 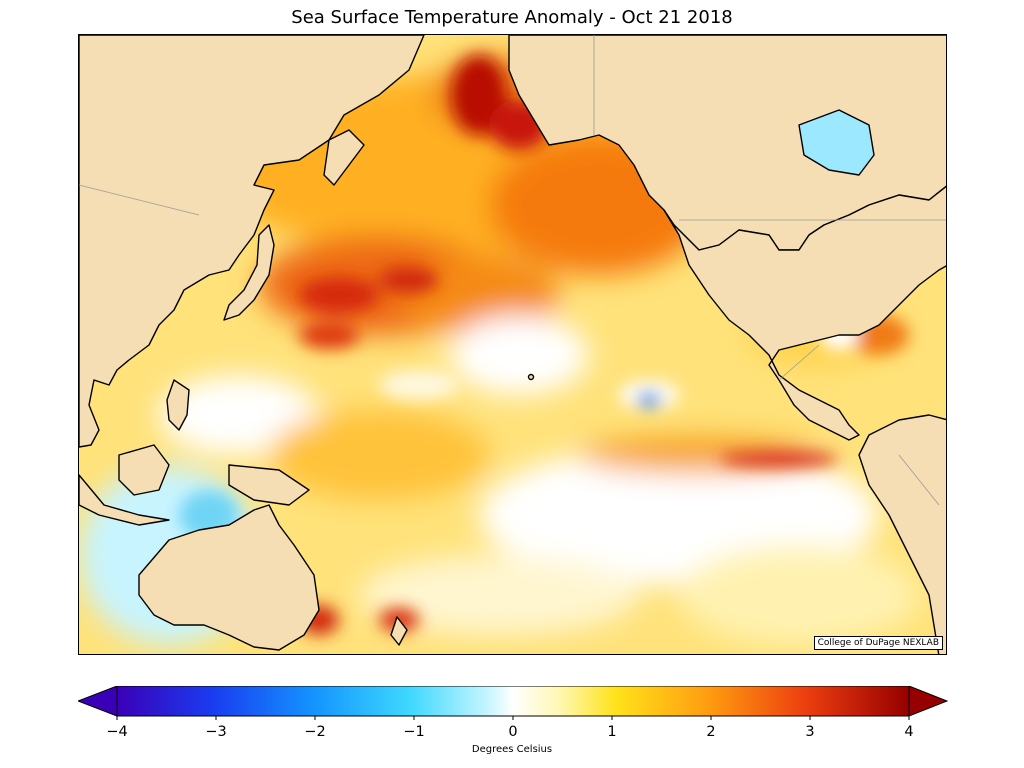 I want to click on borneo, so click(x=144, y=470).